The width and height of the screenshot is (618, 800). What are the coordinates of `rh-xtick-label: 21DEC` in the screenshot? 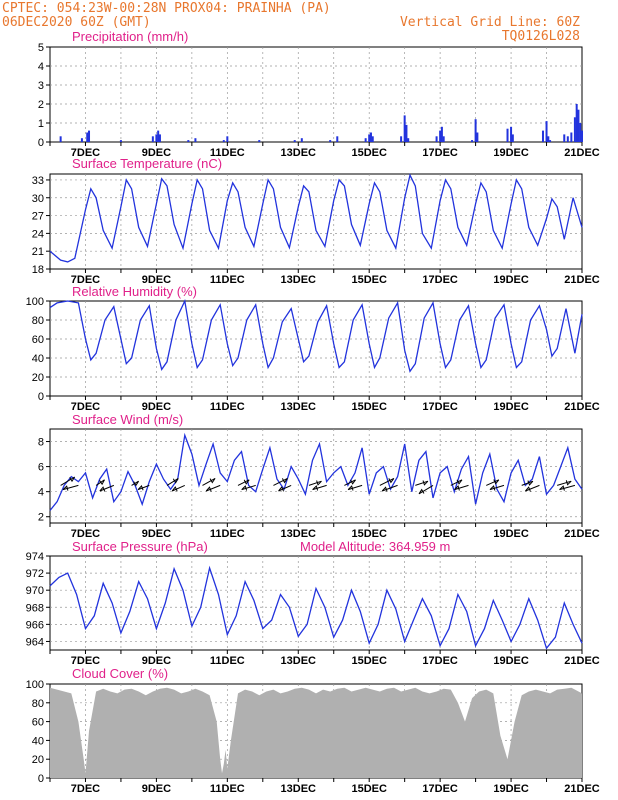 It's located at (582, 407).